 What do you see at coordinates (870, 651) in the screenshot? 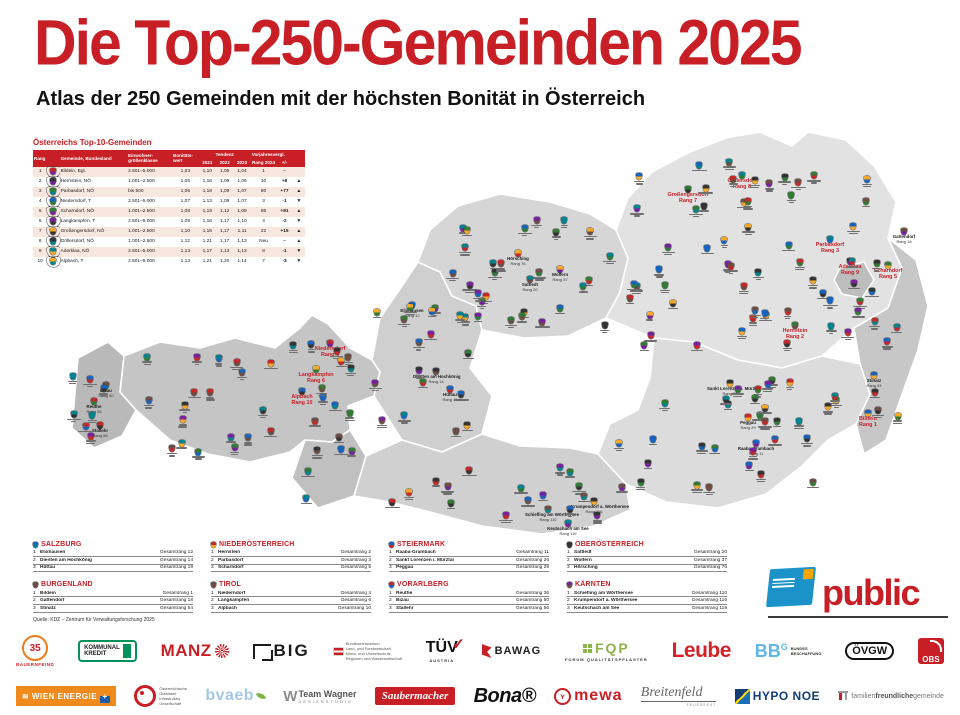
I see `logo-main: ÖVGW` at bounding box center [870, 651].